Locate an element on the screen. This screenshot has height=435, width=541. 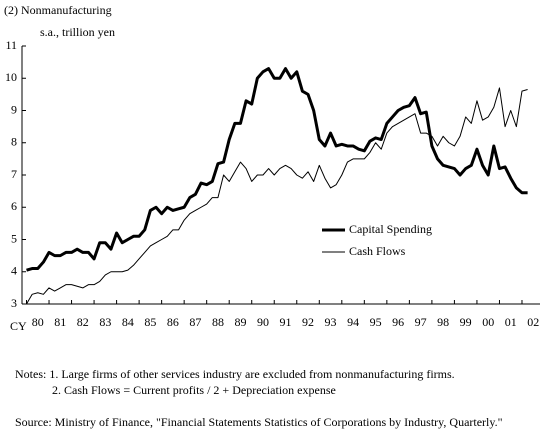
y-tick-label: 4 is located at coordinates (14, 271).